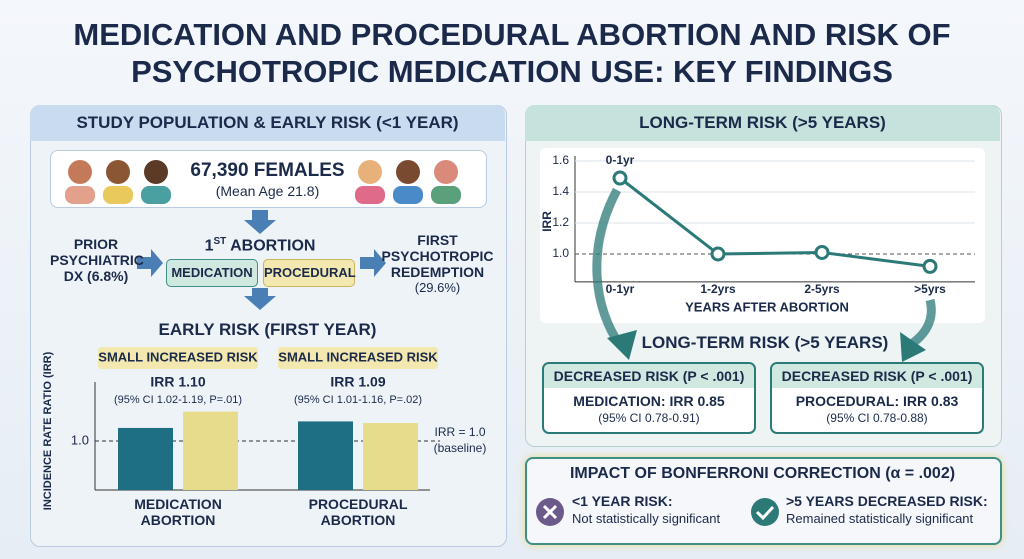 The width and height of the screenshot is (1024, 559). I want to click on reference-label: IRR = 1.0, so click(459, 432).